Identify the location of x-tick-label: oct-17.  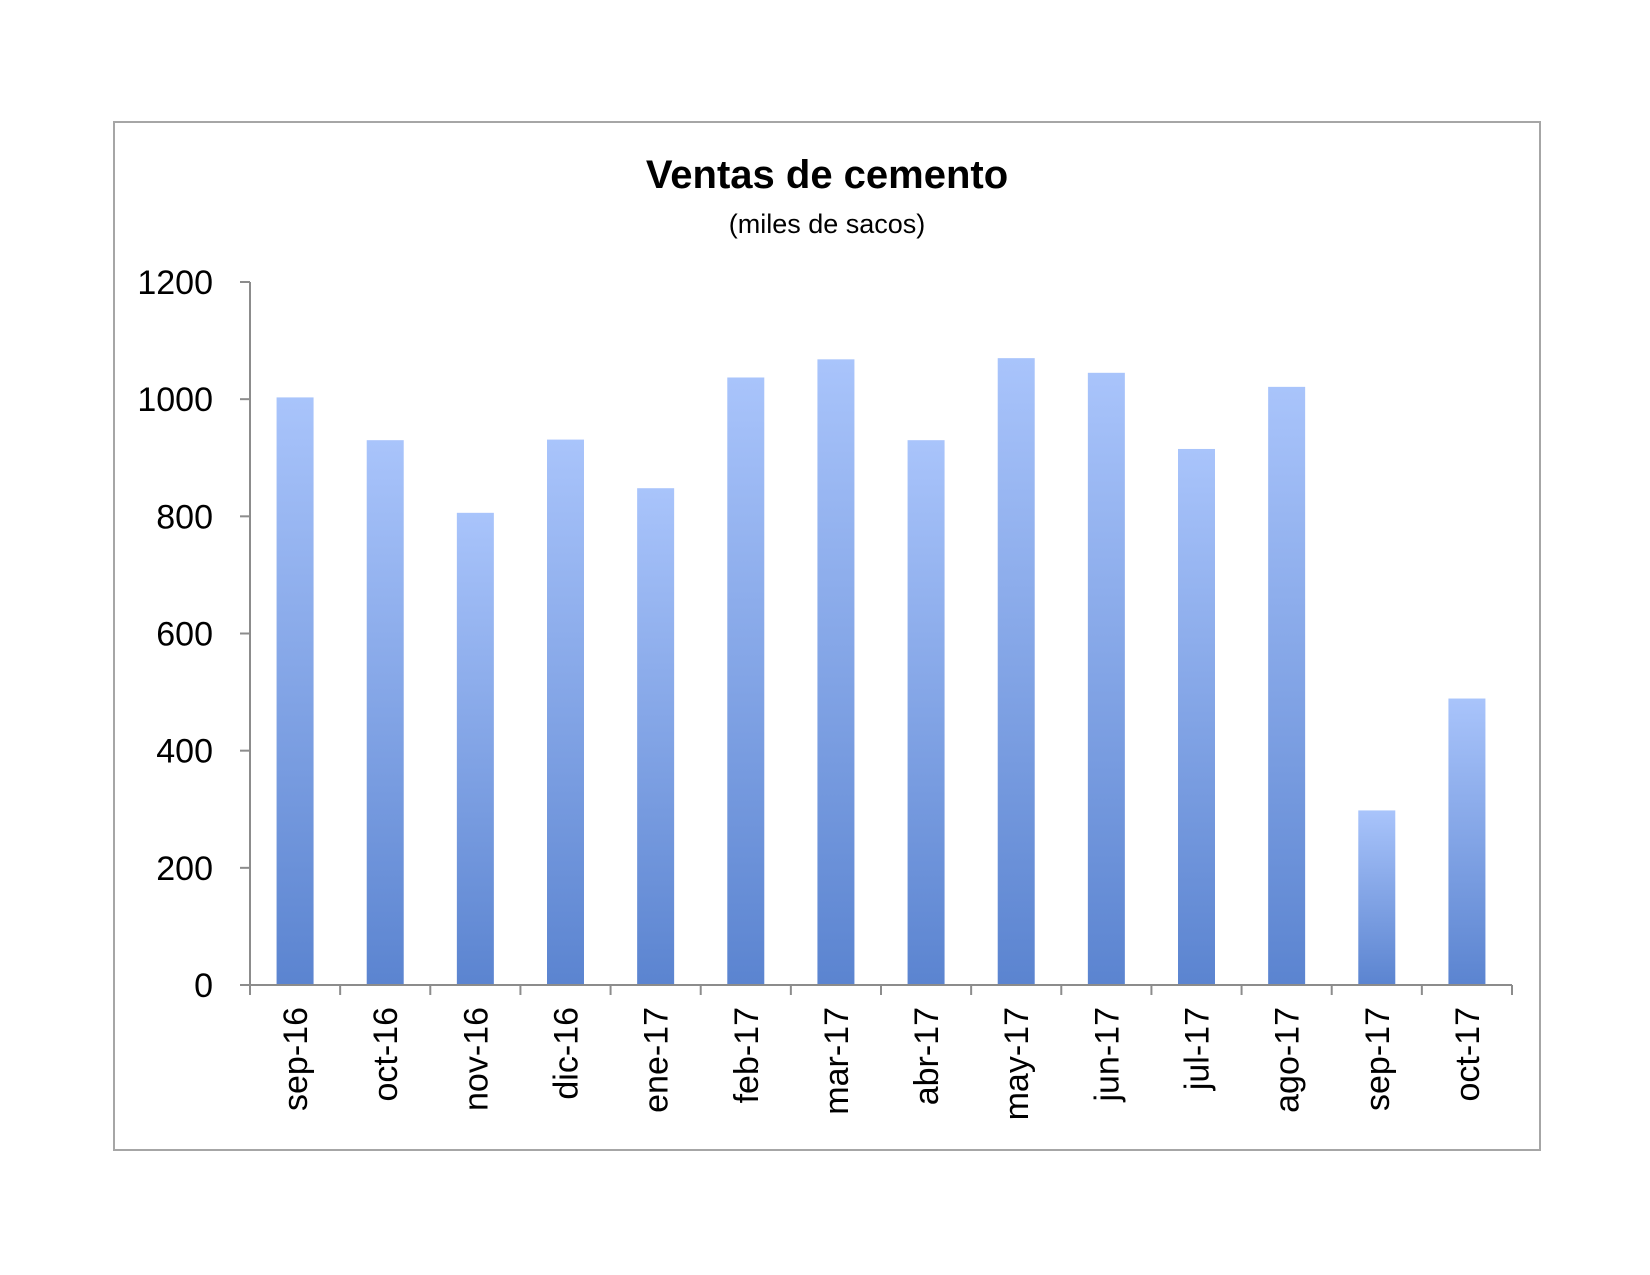
(1468, 1054).